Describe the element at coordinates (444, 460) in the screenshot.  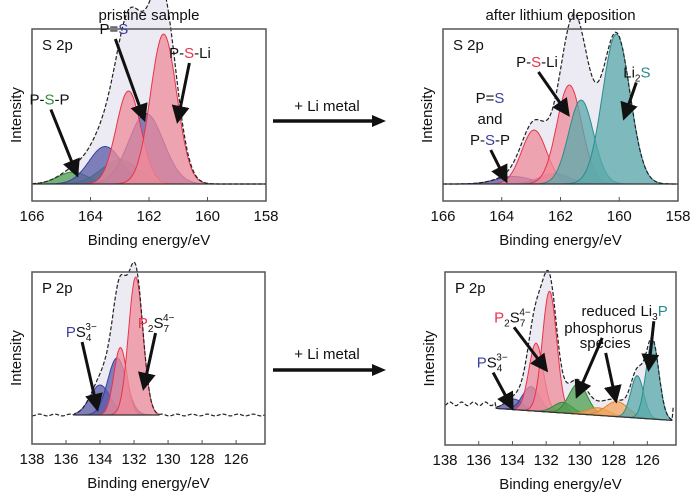
I see `x-tick-label: 138` at that location.